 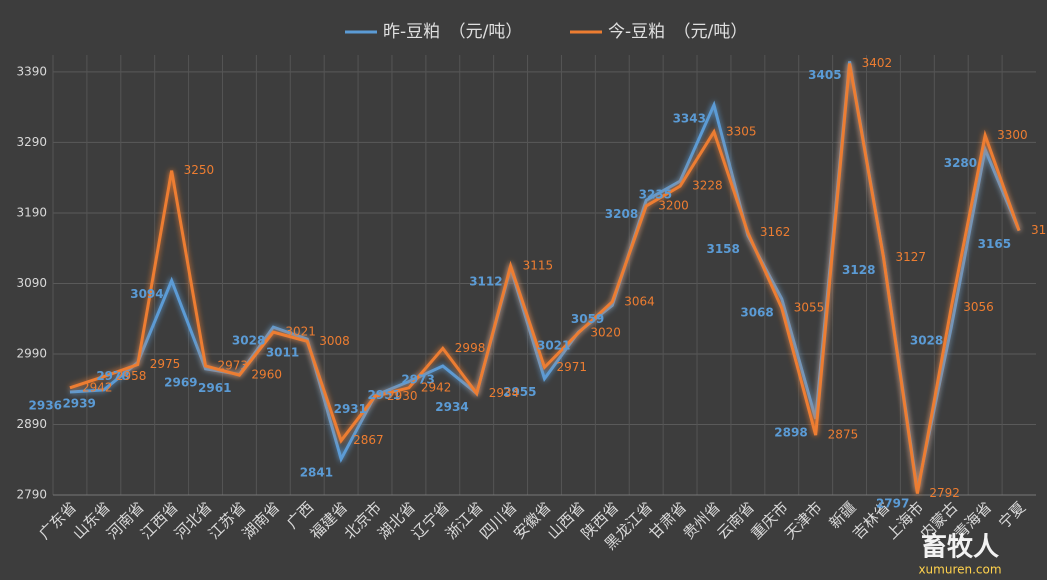 What do you see at coordinates (214, 388) in the screenshot?
I see `data-label: 2961` at bounding box center [214, 388].